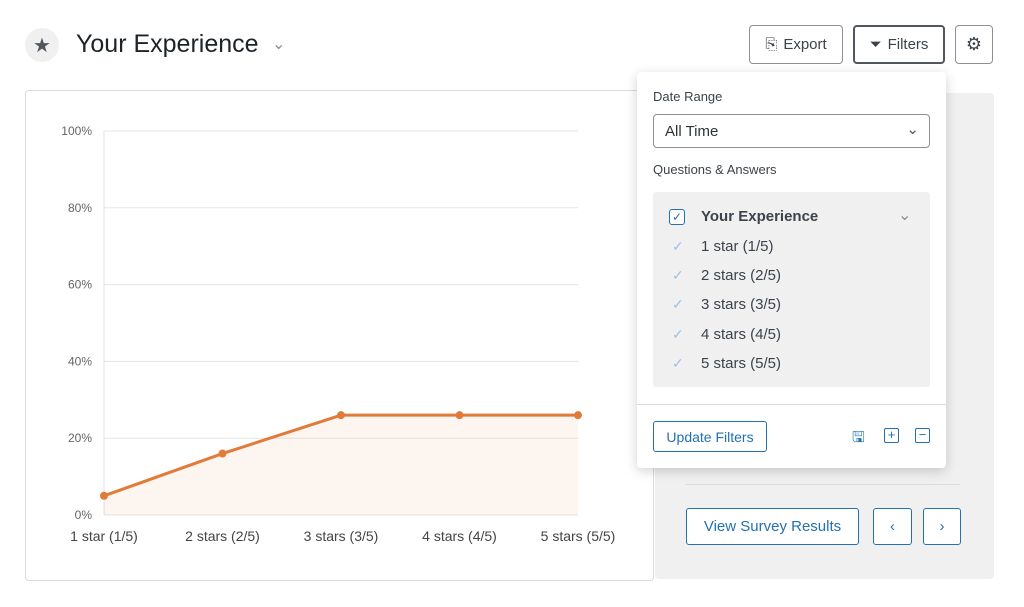 Image resolution: width=1024 pixels, height=607 pixels. I want to click on prev-button: ‹, so click(892, 526).